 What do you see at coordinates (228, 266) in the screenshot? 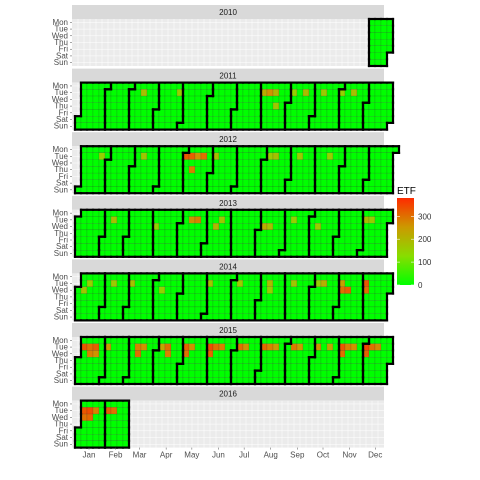
I see `facet-strip-label: 2014` at bounding box center [228, 266].